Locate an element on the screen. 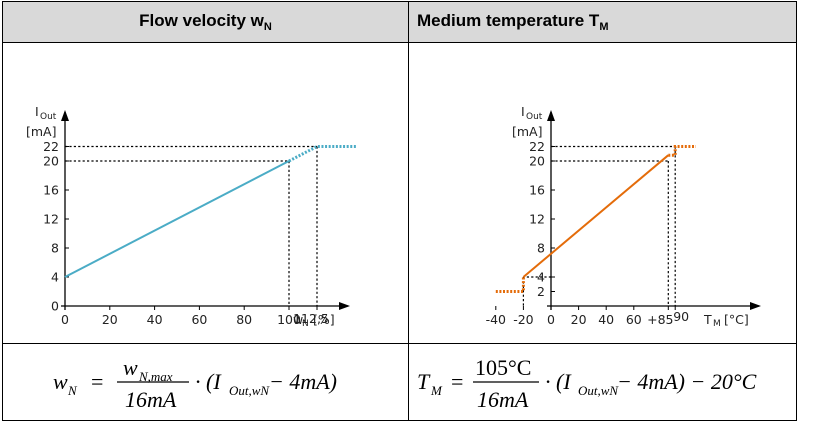 The height and width of the screenshot is (437, 819). temp-formula-den: 16mA is located at coordinates (503, 399).